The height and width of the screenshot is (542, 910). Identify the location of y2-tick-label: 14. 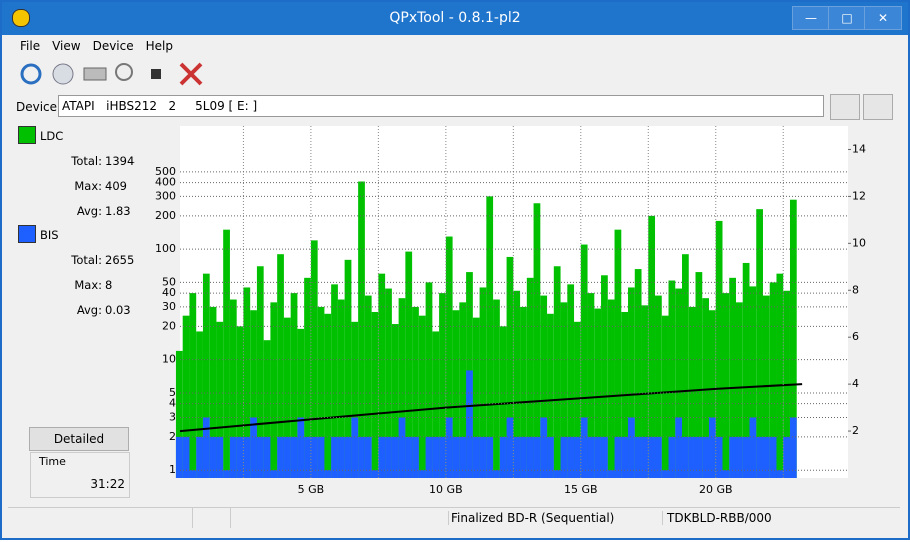
(859, 148).